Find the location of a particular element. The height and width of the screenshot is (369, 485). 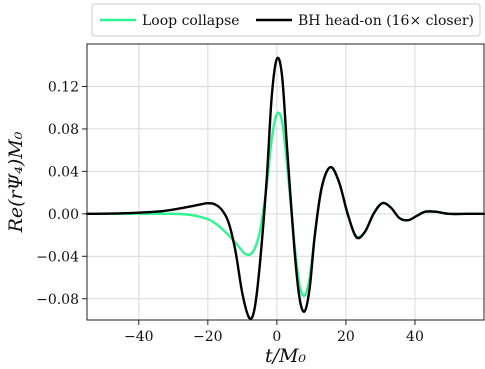

x-axis-label: t/M₀ is located at coordinates (285, 356).